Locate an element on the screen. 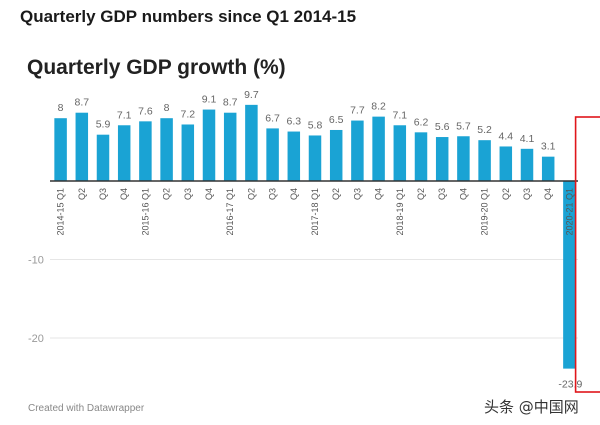 The width and height of the screenshot is (600, 425). value-label-16: 7.1 is located at coordinates (399, 115).